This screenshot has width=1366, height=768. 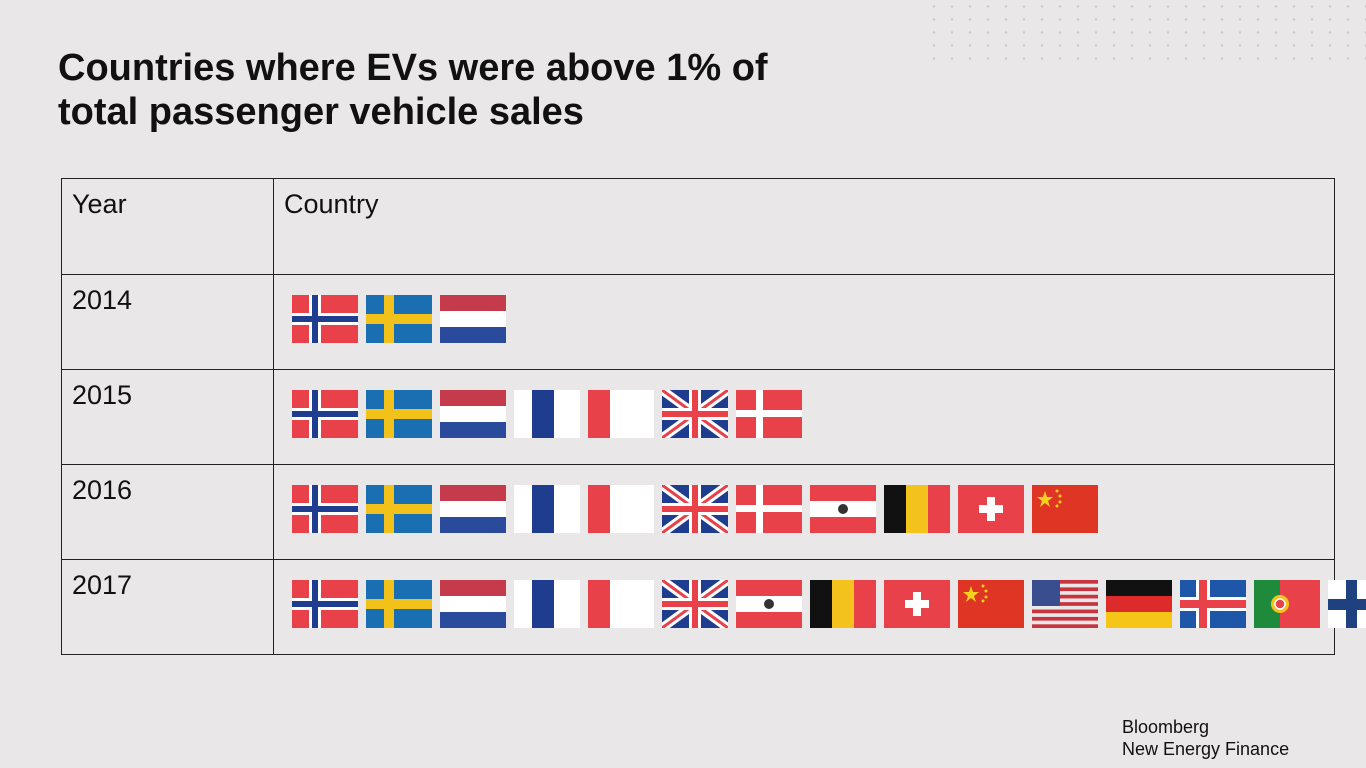 I want to click on table-row: 2017, so click(x=714, y=606).